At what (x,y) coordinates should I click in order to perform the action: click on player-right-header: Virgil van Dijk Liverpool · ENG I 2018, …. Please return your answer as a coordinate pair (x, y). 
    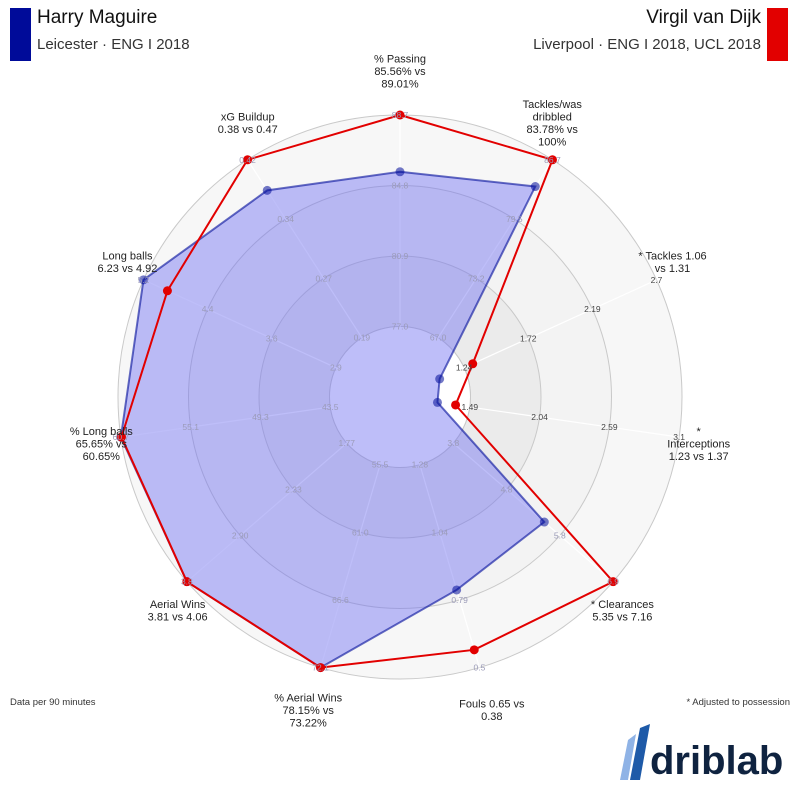
    Looking at the image, I should click on (647, 31).